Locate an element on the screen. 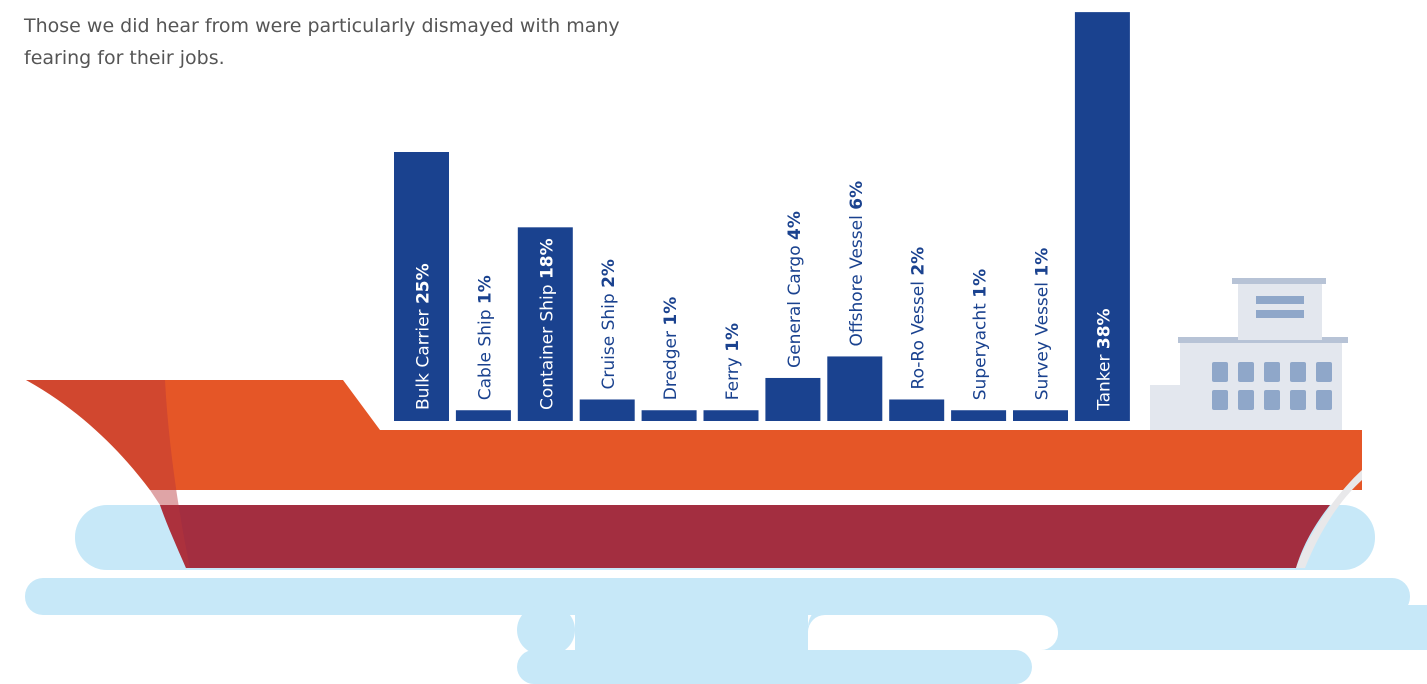 The width and height of the screenshot is (1427, 684). bar-label: Ferry 1% is located at coordinates (733, 361).